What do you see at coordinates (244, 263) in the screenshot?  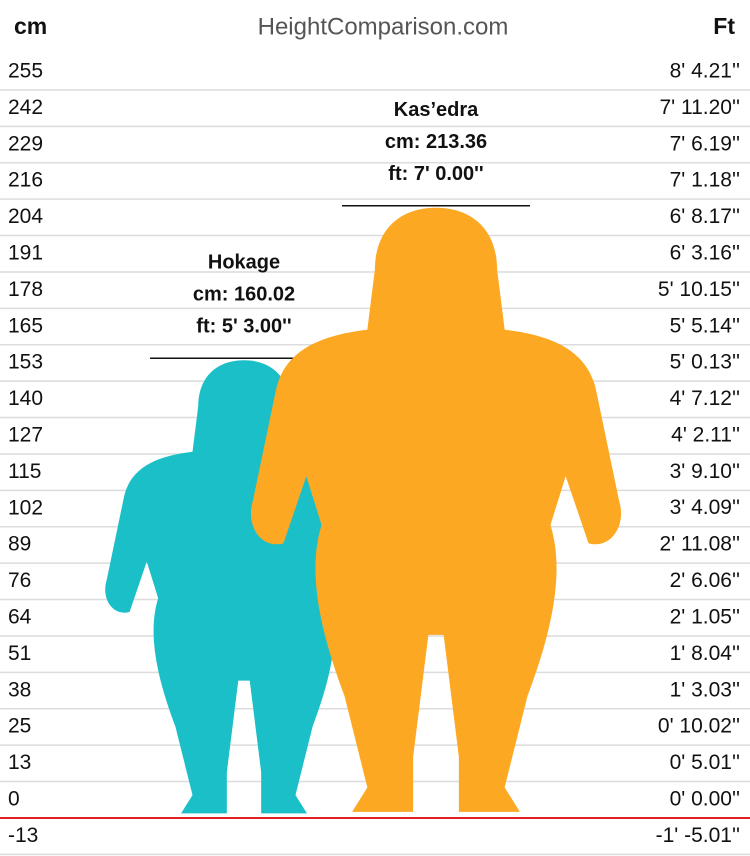 I see `figure-name: Hokage` at bounding box center [244, 263].